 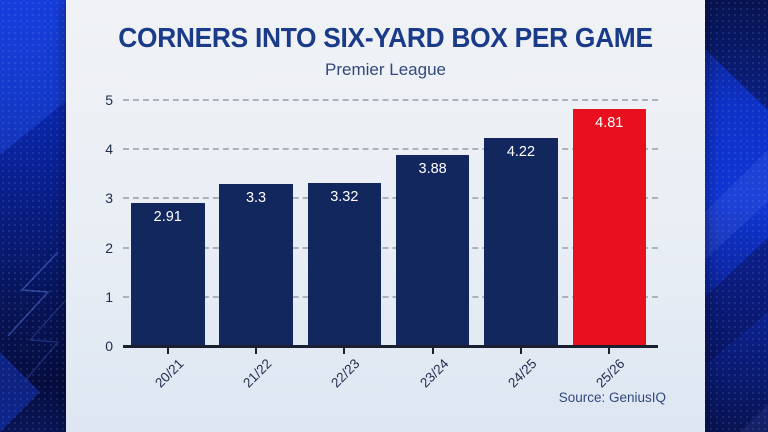 I want to click on bar-21/22, so click(x=256, y=264).